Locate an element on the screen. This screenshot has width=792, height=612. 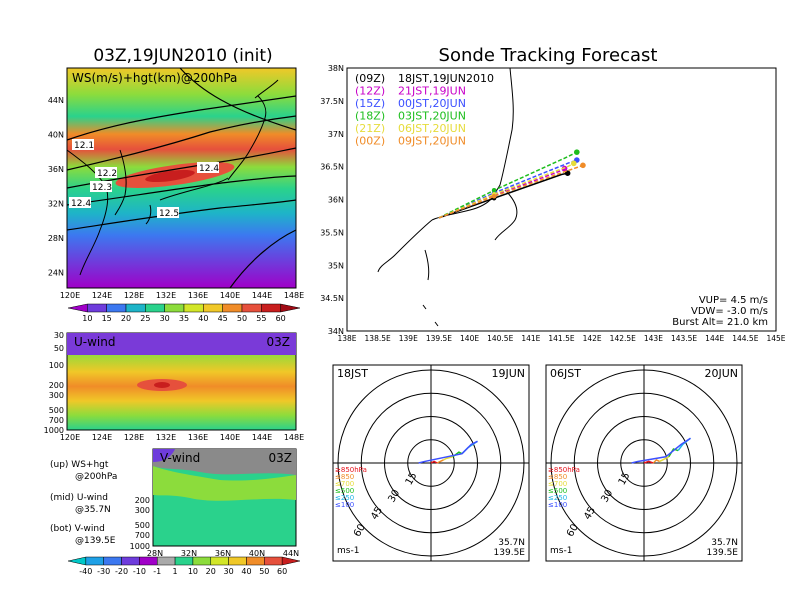
hodograph-unit: ms-1 is located at coordinates (561, 551).